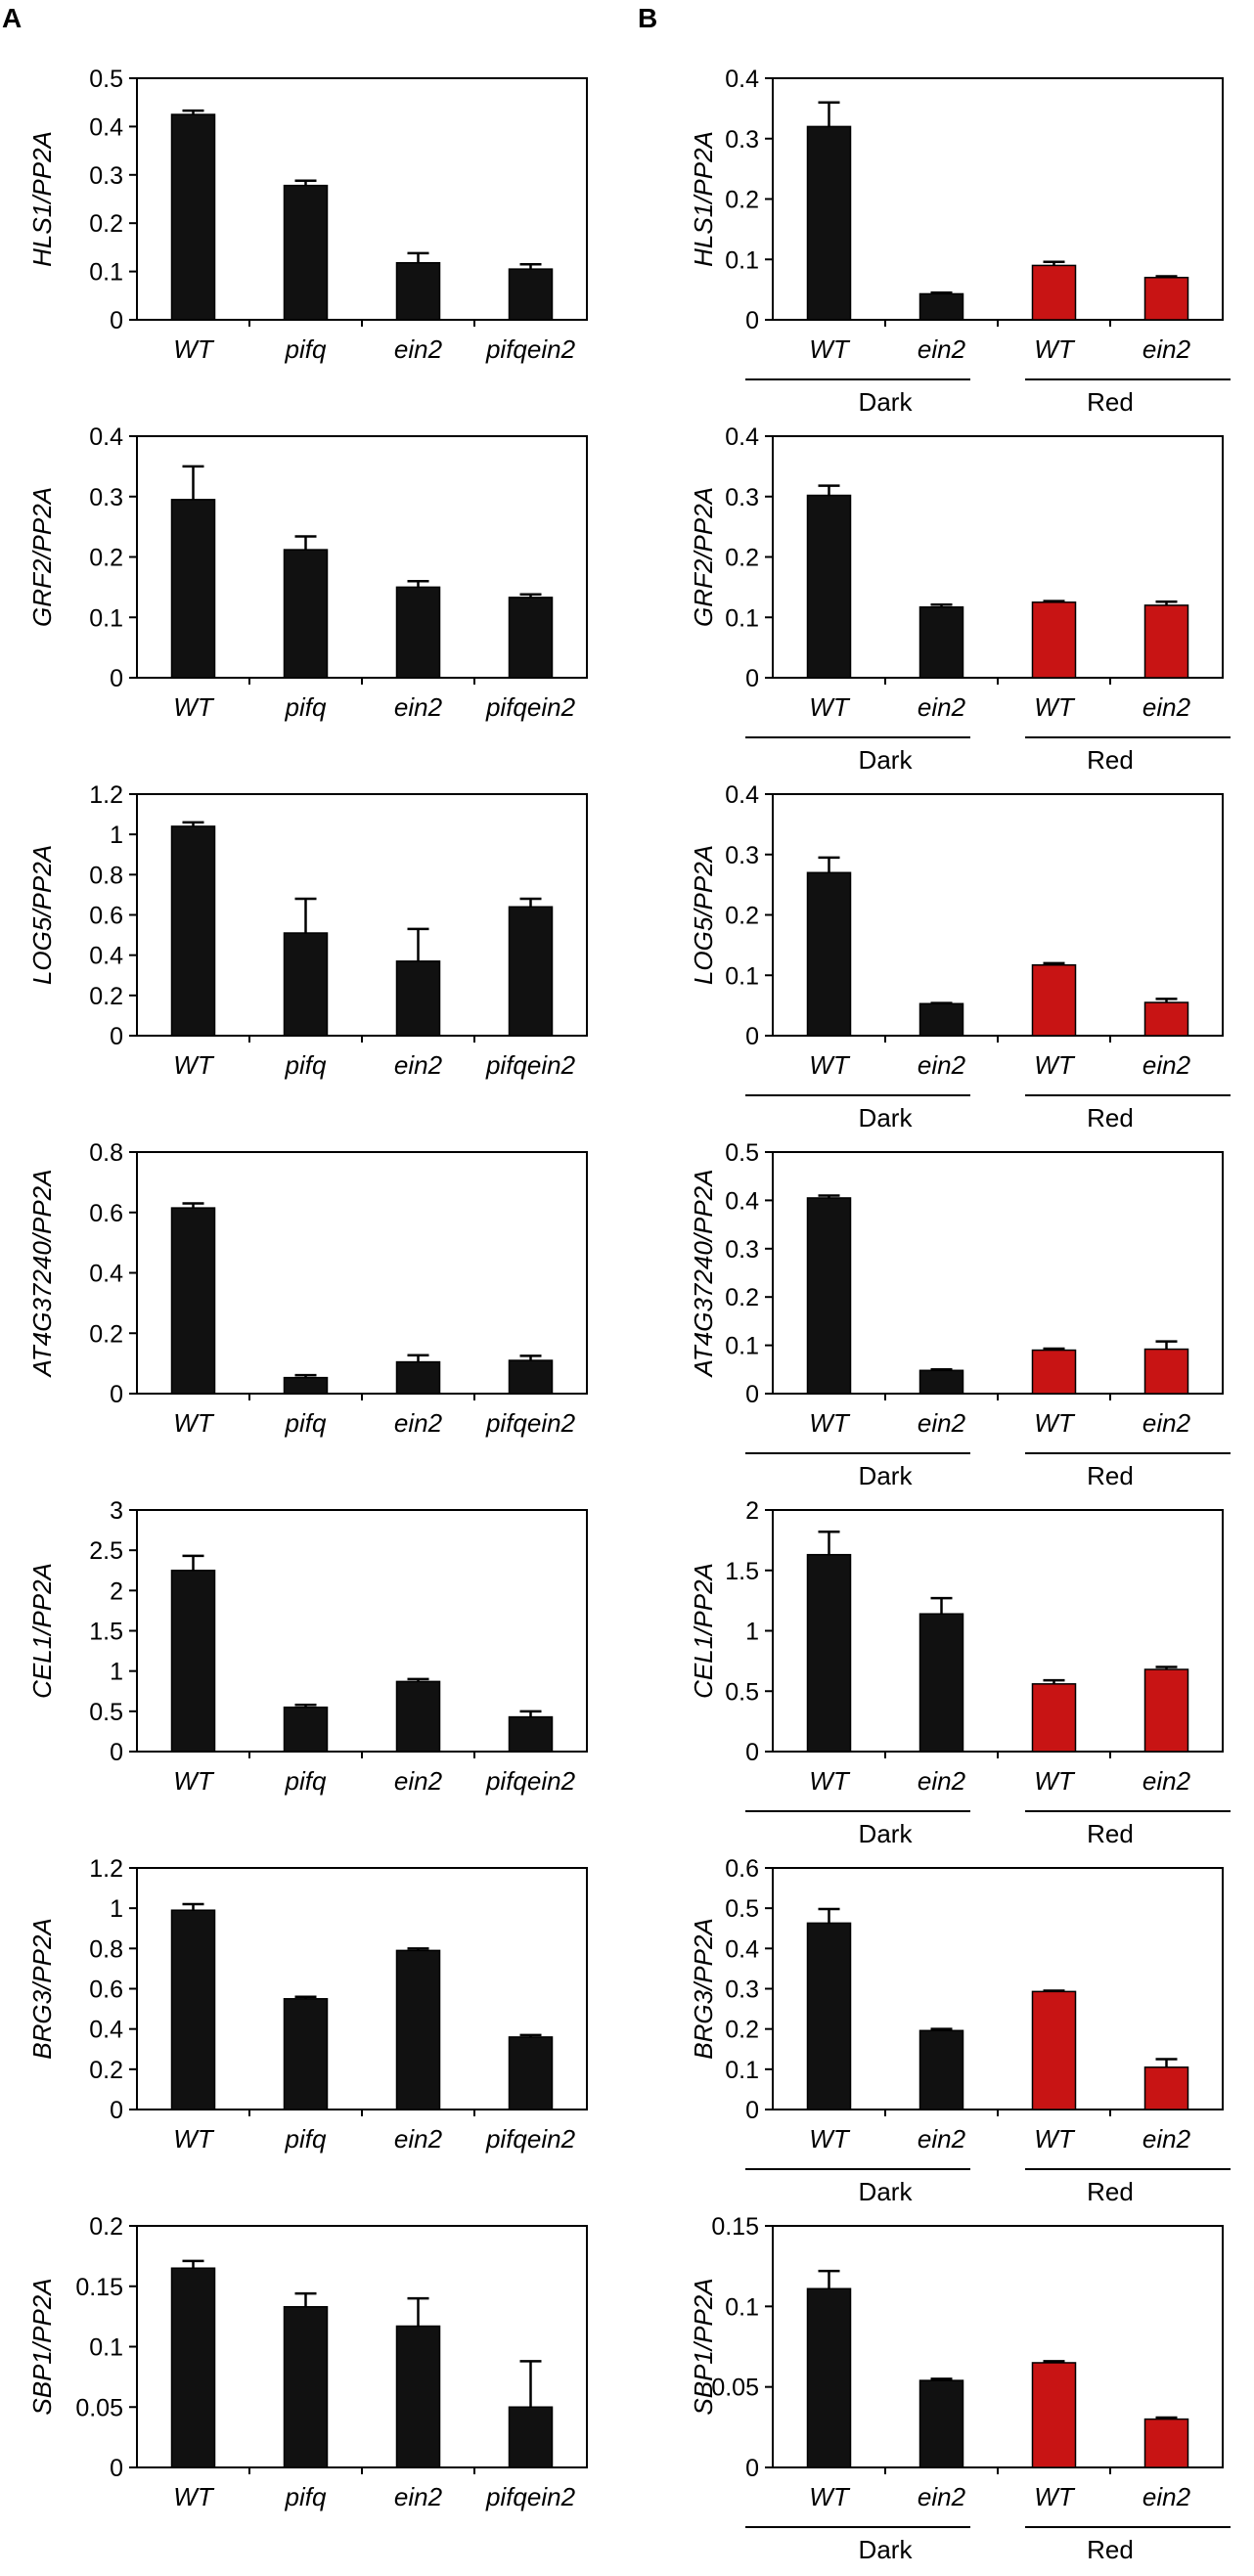 The height and width of the screenshot is (2576, 1254). Describe the element at coordinates (106, 795) in the screenshot. I see `a3-ytick-label: 1.2` at that location.